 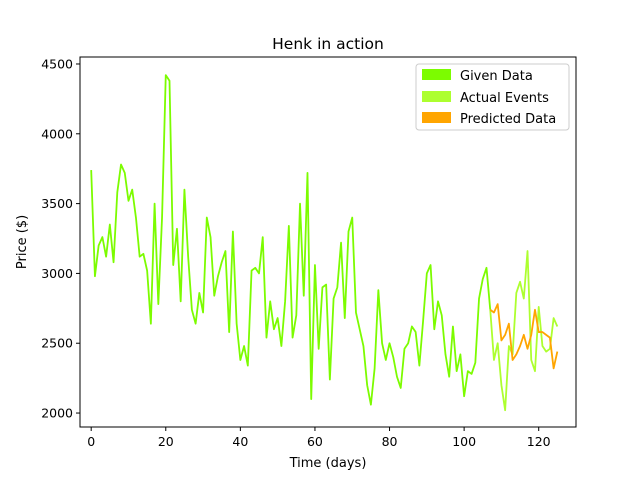 I want to click on x-axis-label: Time (days), so click(x=328, y=463).